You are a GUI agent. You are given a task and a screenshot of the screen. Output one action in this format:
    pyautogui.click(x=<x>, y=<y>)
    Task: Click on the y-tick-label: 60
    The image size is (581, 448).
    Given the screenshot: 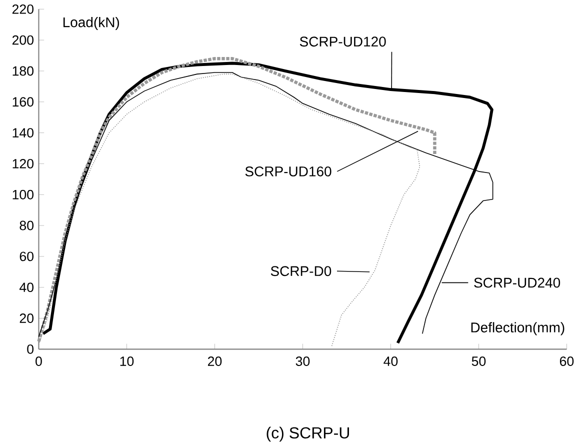 What is the action you would take?
    pyautogui.click(x=27, y=257)
    